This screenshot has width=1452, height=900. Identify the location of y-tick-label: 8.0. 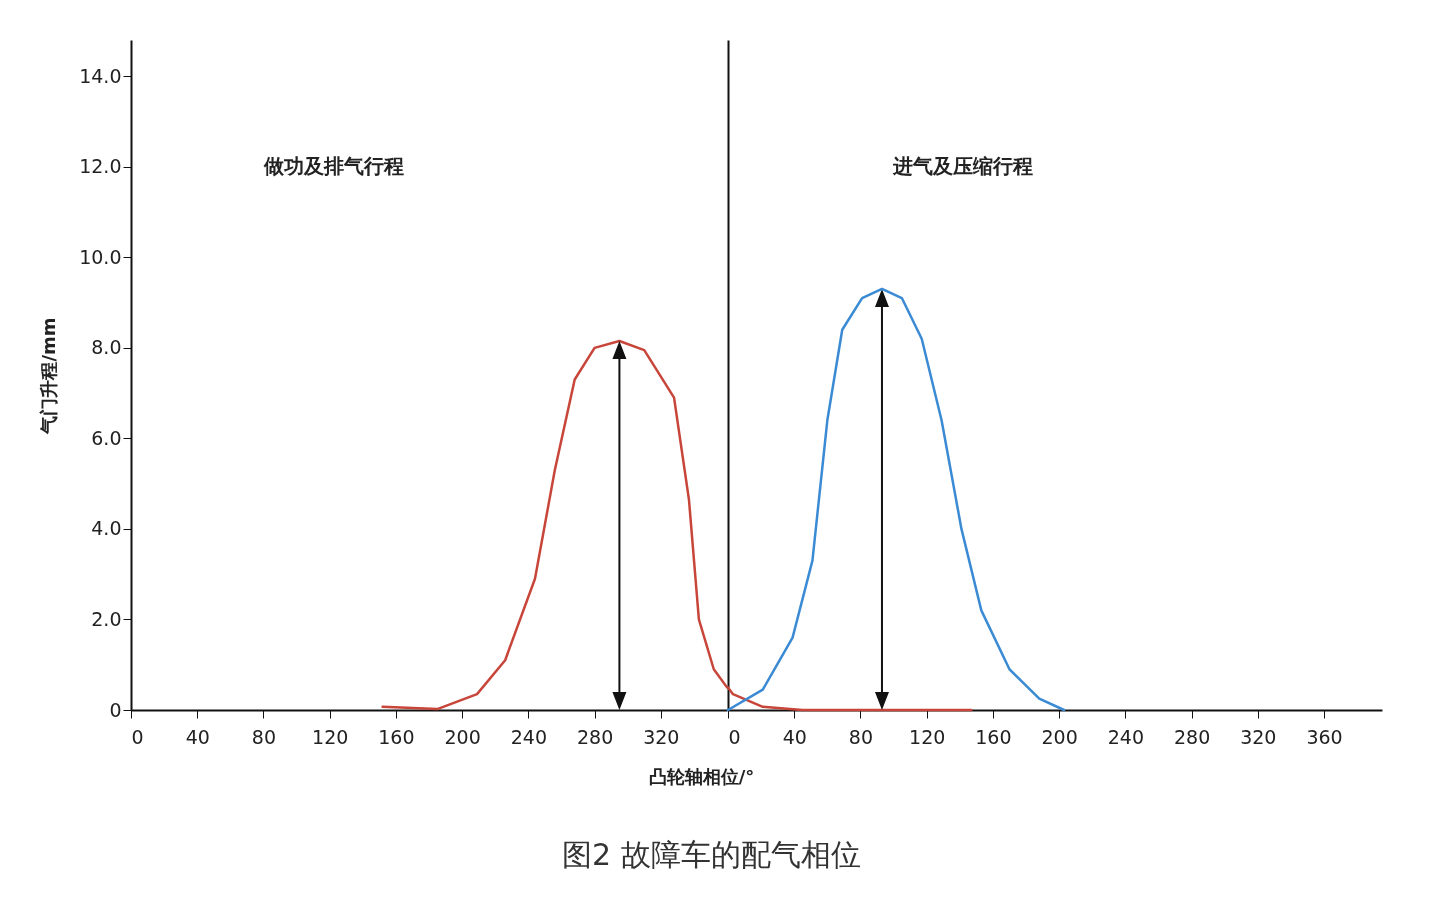
(106, 347).